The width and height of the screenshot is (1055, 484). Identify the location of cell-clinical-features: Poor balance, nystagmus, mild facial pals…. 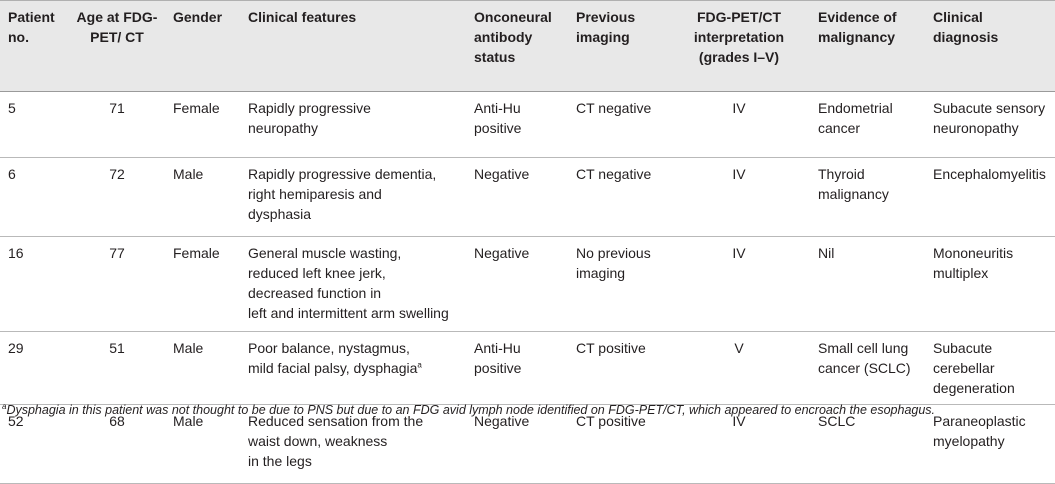
(353, 368).